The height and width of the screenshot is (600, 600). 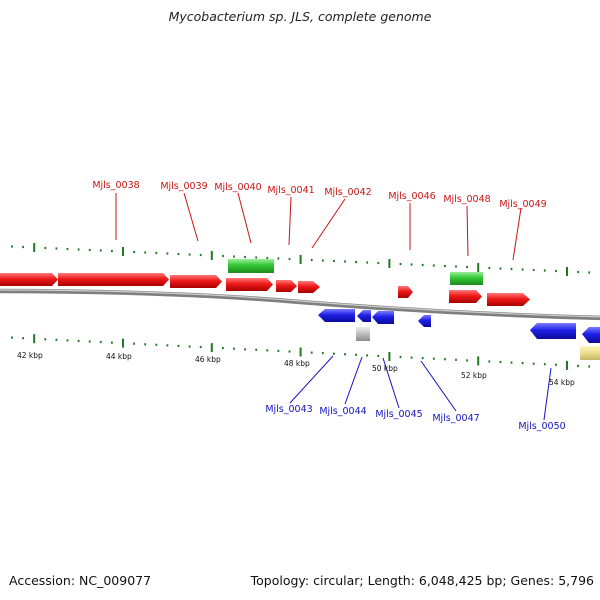 What do you see at coordinates (455, 418) in the screenshot?
I see `gene-label-mjls-0047: Mjls_0047` at bounding box center [455, 418].